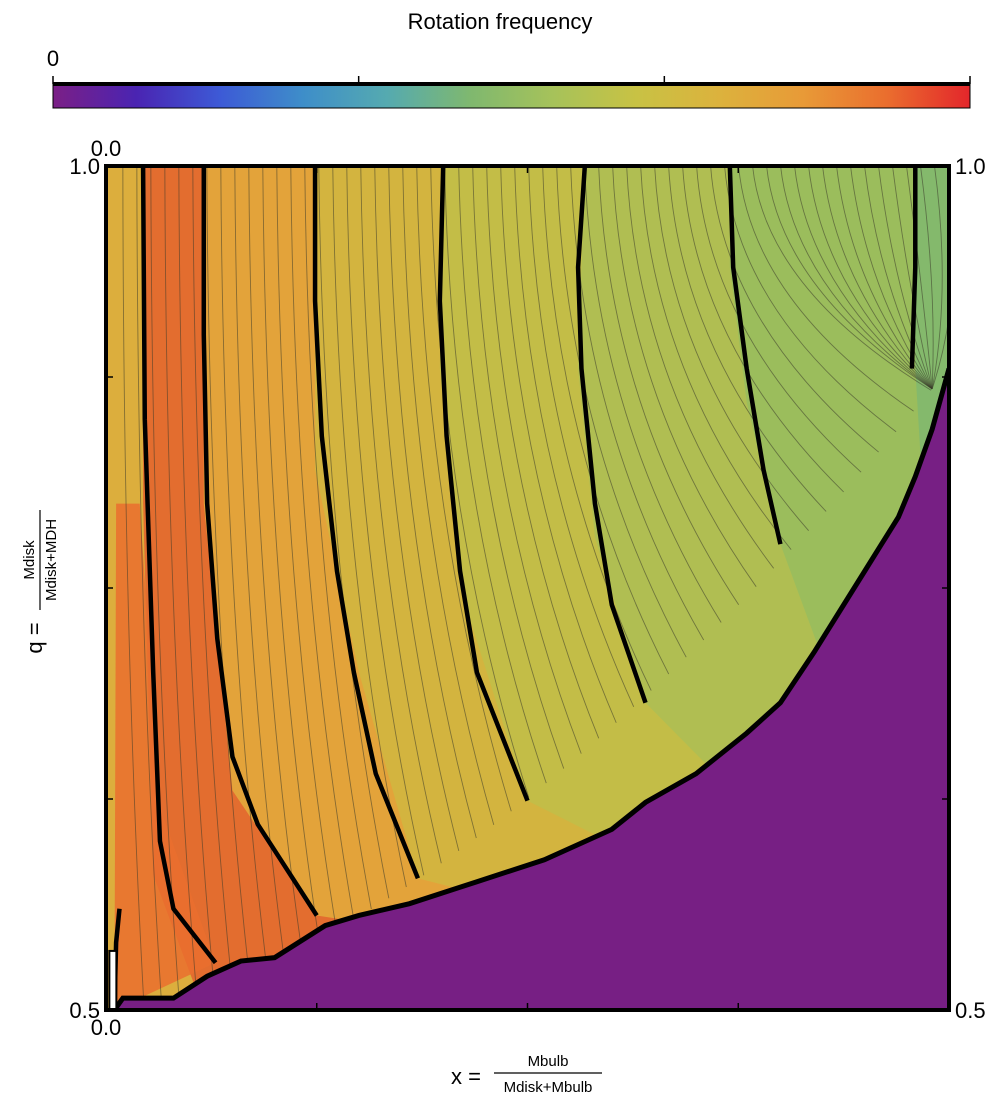 The height and width of the screenshot is (1101, 1000). I want to click on heatmap-lowq-region, so click(165, 756).